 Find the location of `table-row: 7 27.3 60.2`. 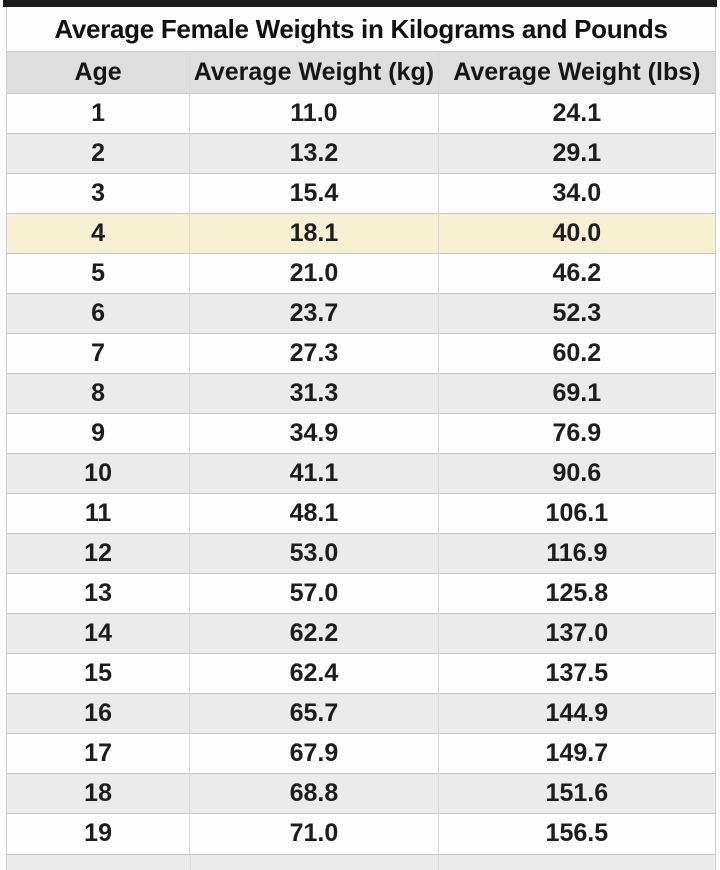

table-row: 7 27.3 60.2 is located at coordinates (361, 353).